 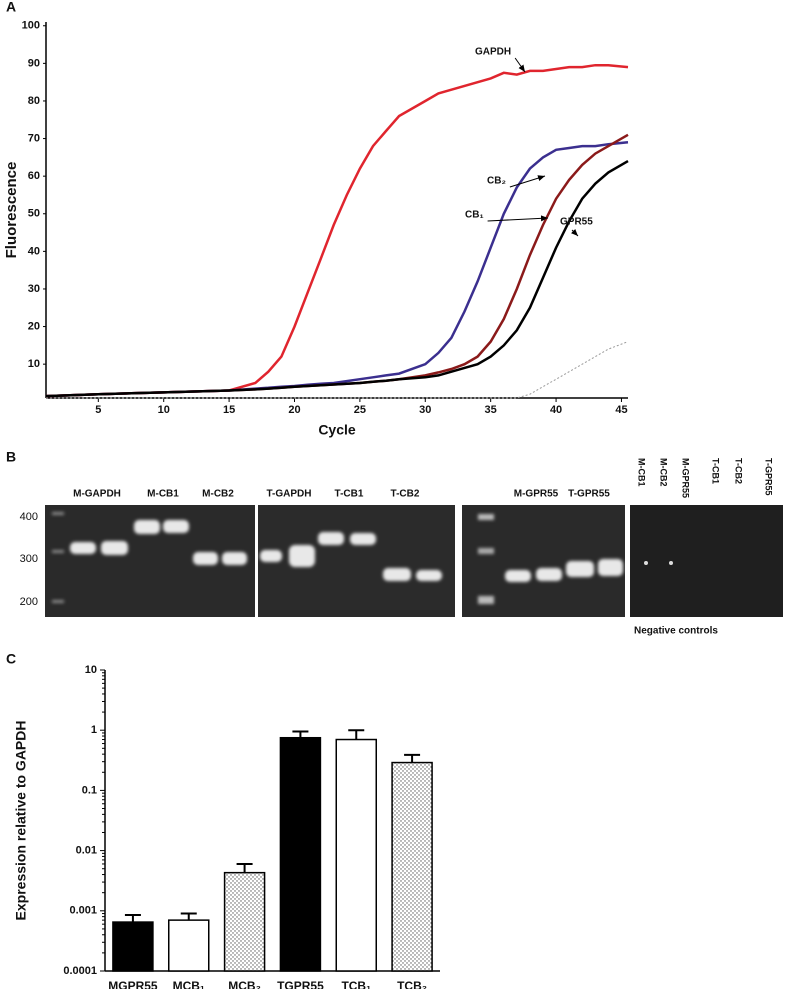 I want to click on x-tick-label: TCB₁, so click(x=356, y=984).